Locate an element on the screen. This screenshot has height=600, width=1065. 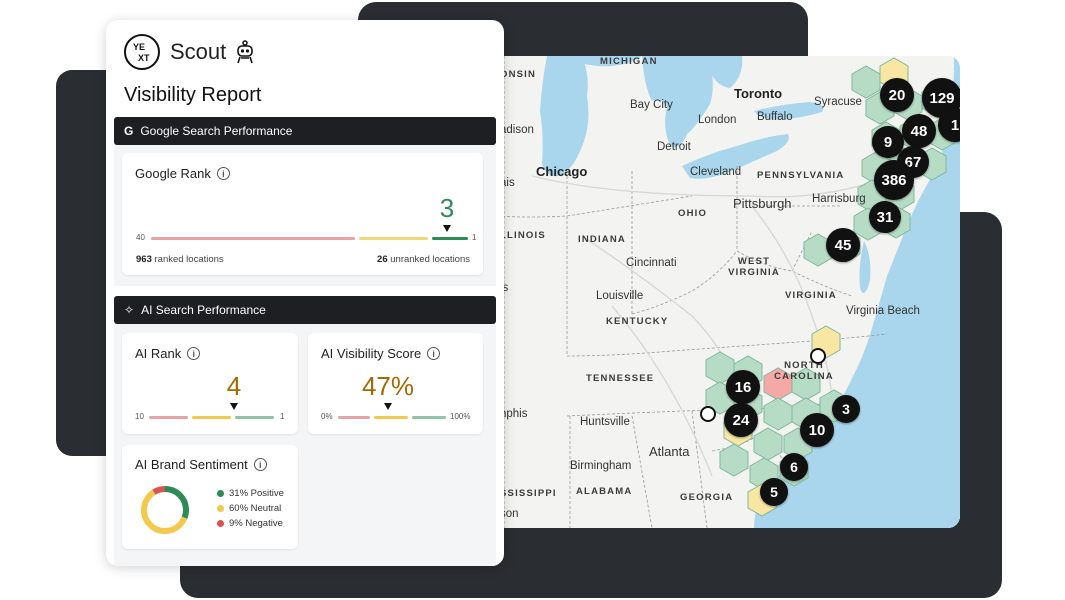
ai-rank-scale-min: 10 is located at coordinates (139, 416).